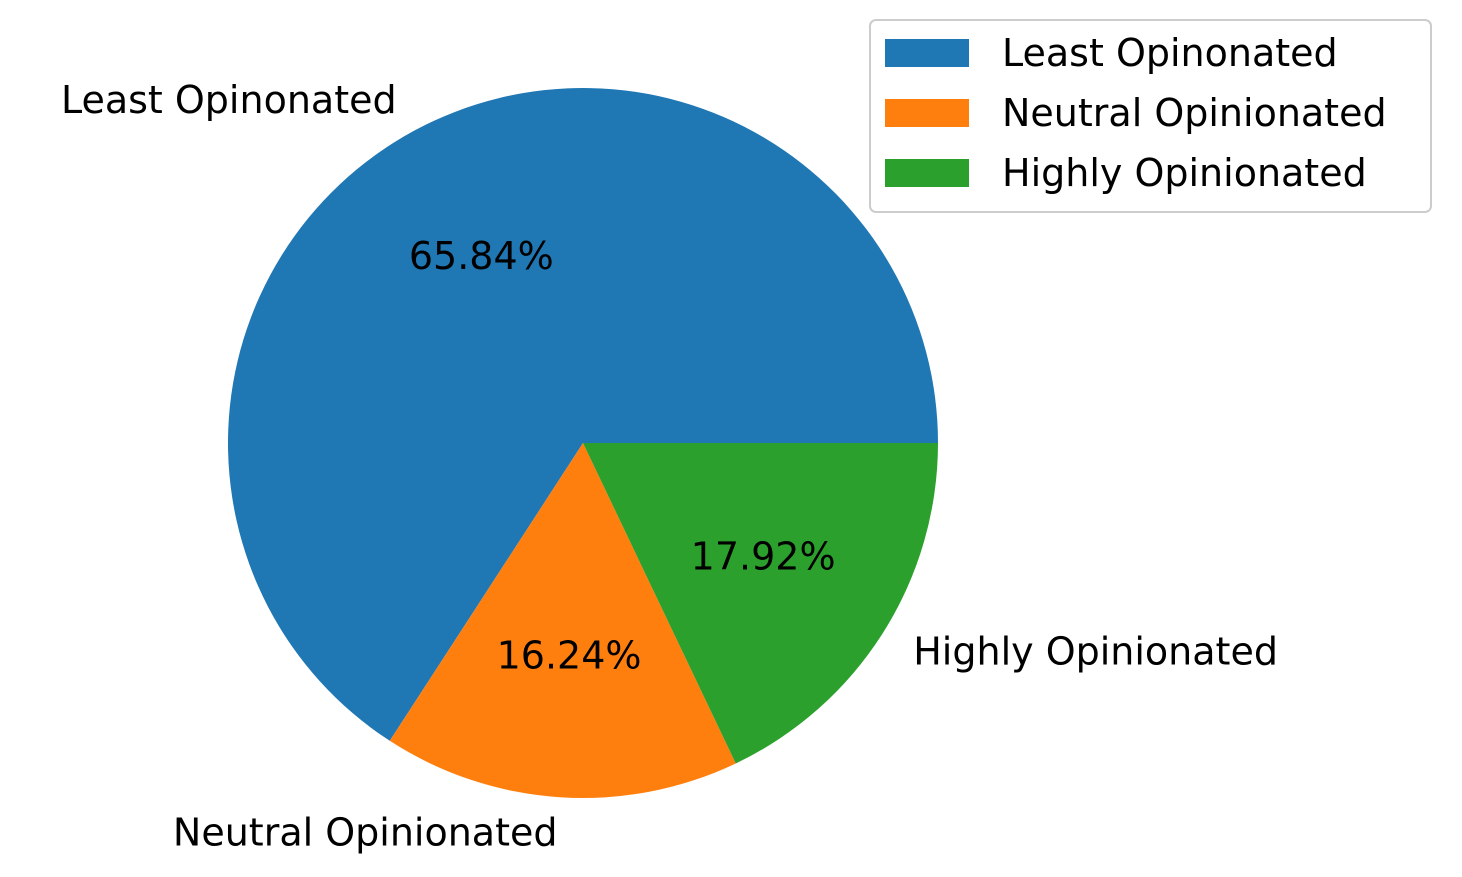  Describe the element at coordinates (763, 557) in the screenshot. I see `pct-label-highly-opinionated: 17.92%` at that location.